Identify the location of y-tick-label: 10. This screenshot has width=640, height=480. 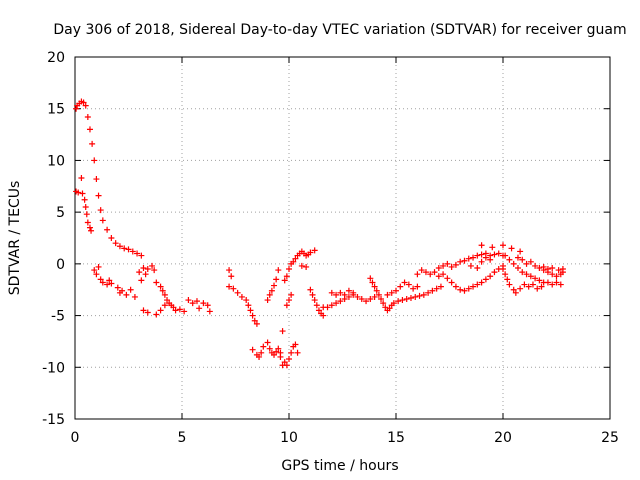
(56, 161).